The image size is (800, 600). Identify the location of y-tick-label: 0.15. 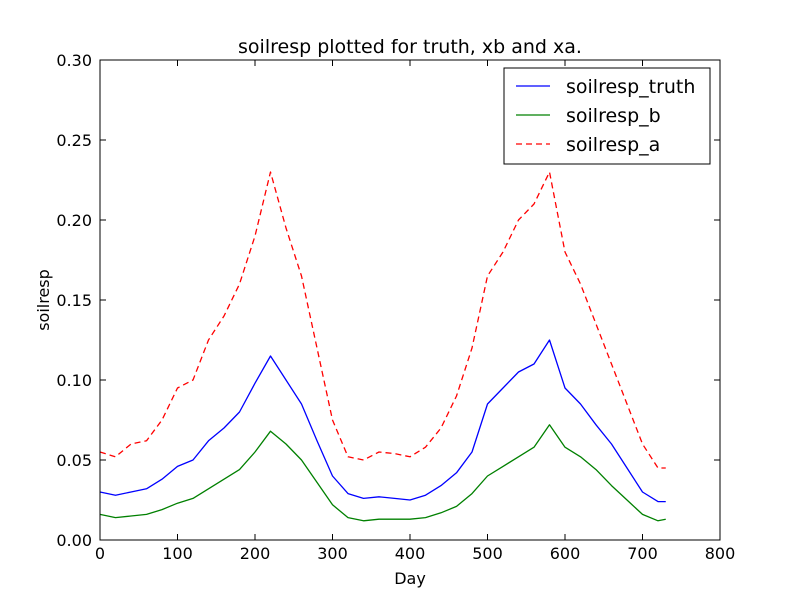
(74, 300).